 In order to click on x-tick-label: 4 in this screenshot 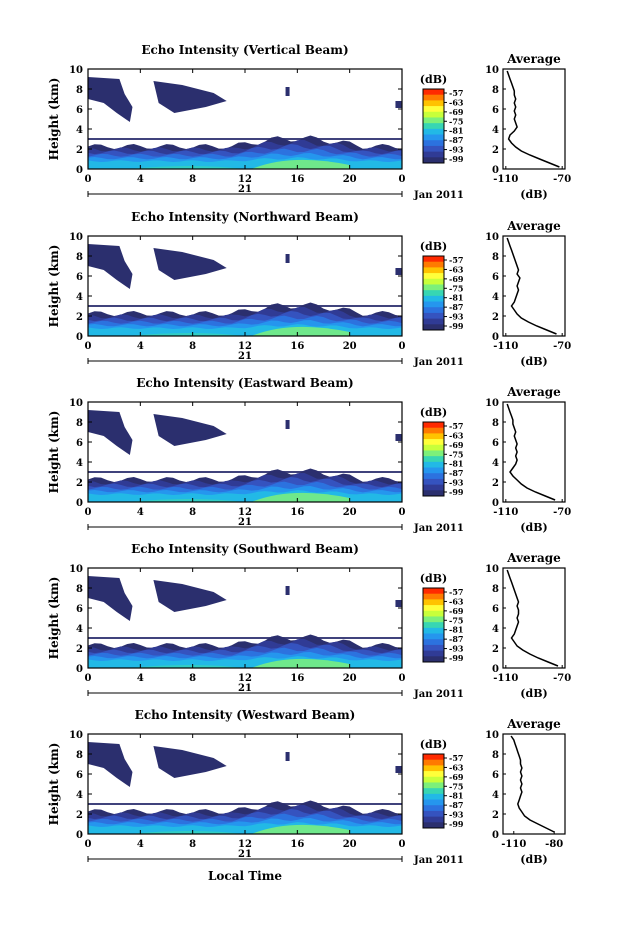, I will do `click(140, 346)`.